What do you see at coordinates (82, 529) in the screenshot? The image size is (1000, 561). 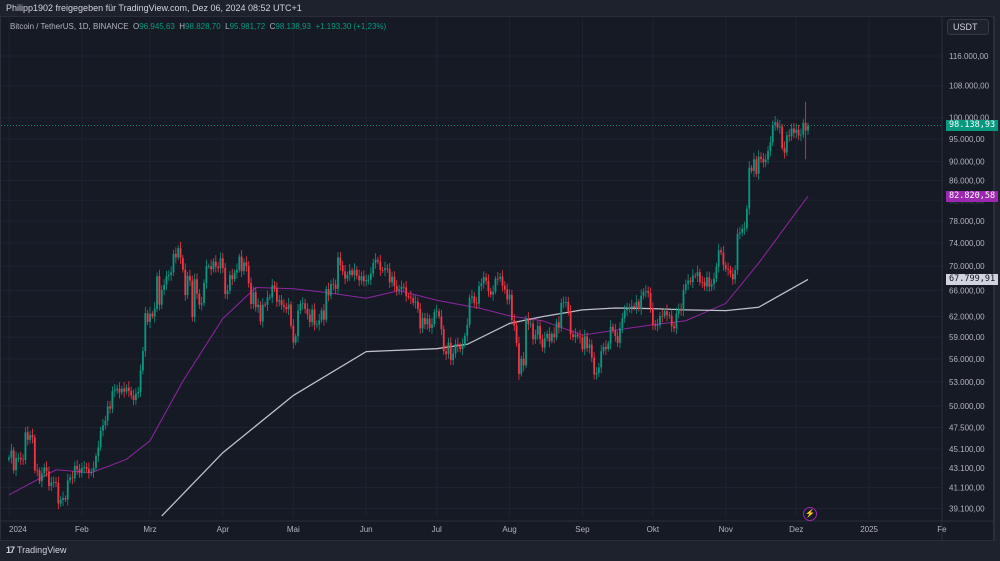 I see `x-tick-label: Feb` at bounding box center [82, 529].